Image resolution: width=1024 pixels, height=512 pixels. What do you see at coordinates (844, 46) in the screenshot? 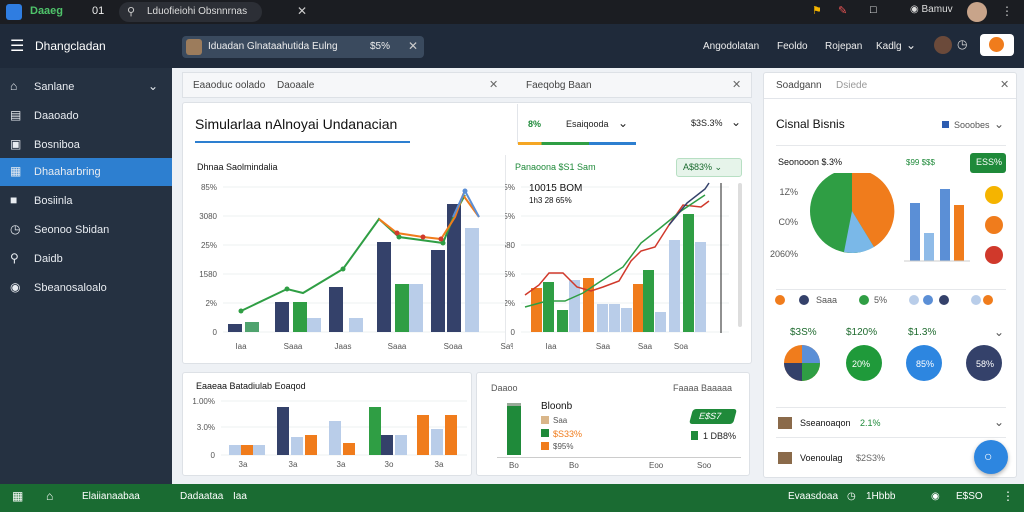
I see `nav-item: Rojepan` at bounding box center [844, 46].